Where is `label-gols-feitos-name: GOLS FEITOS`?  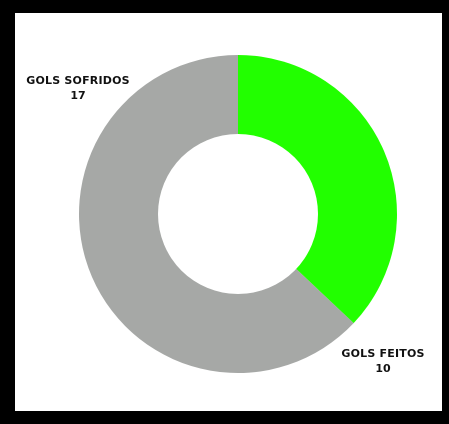 label-gols-feitos-name: GOLS FEITOS is located at coordinates (382, 353).